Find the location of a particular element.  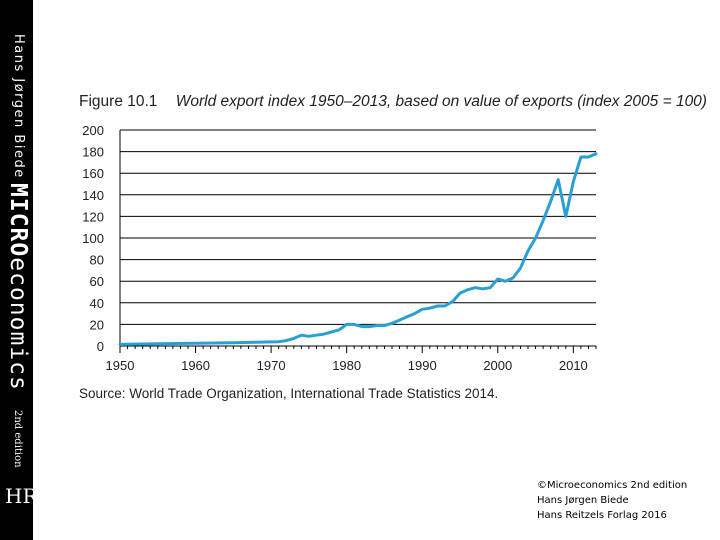

y-tick-label: 180 is located at coordinates (93, 152).